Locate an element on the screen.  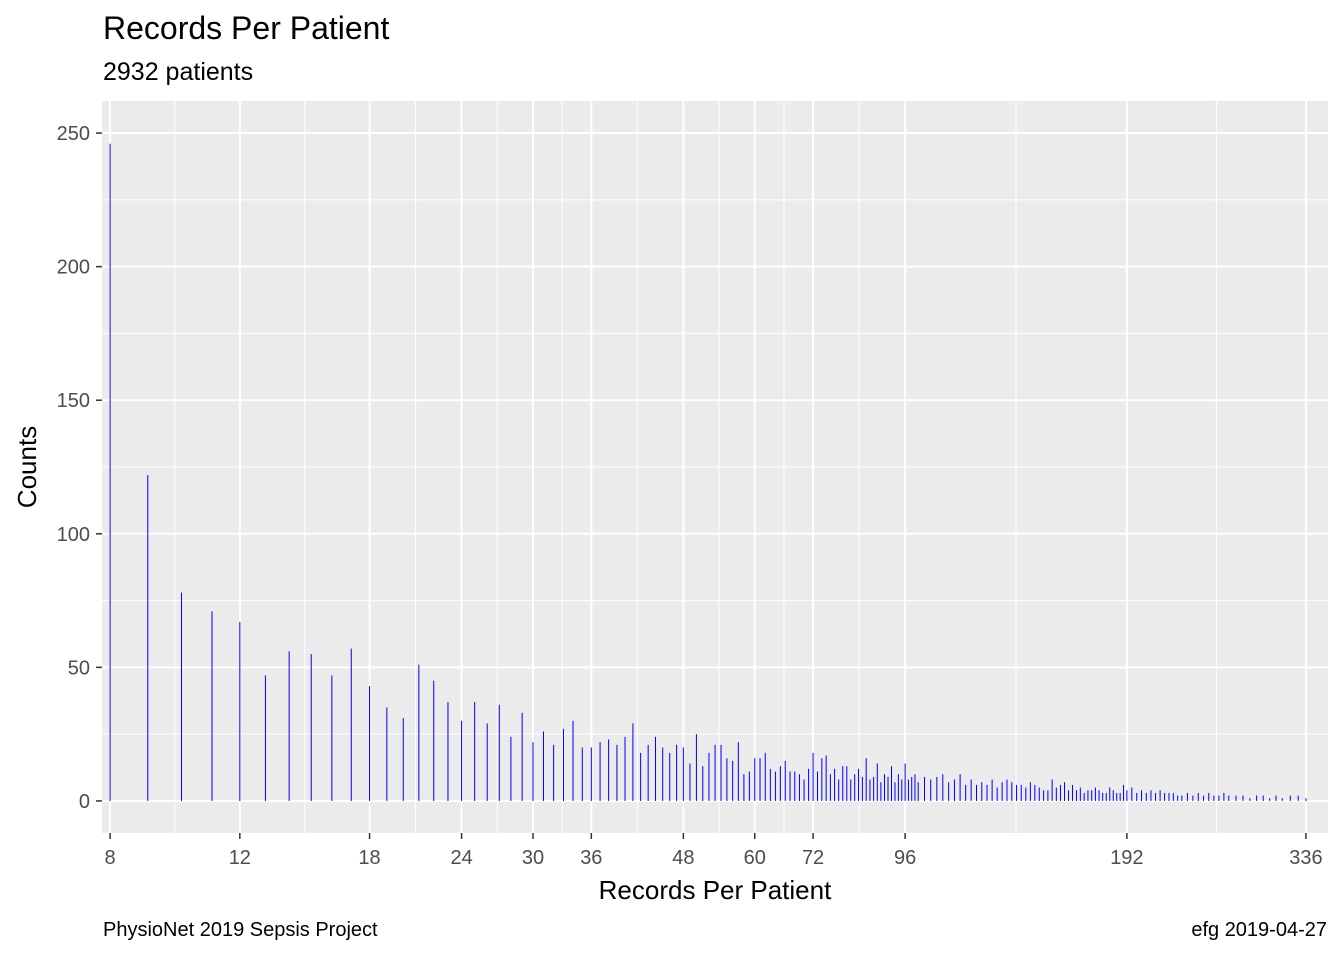
x-tick-label: 30 is located at coordinates (533, 858).